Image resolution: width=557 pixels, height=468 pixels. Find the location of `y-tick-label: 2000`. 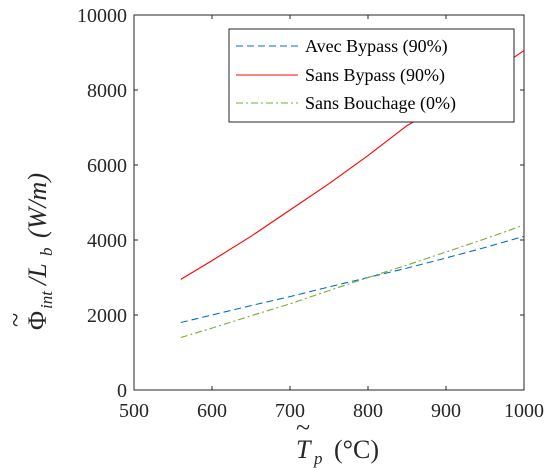

y-tick-label: 2000 is located at coordinates (107, 316).